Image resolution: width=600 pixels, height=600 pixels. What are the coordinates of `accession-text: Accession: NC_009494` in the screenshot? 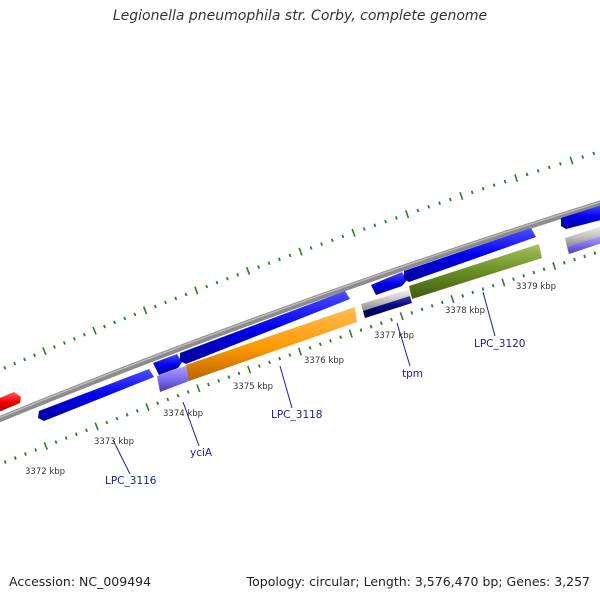 It's located at (80, 581).